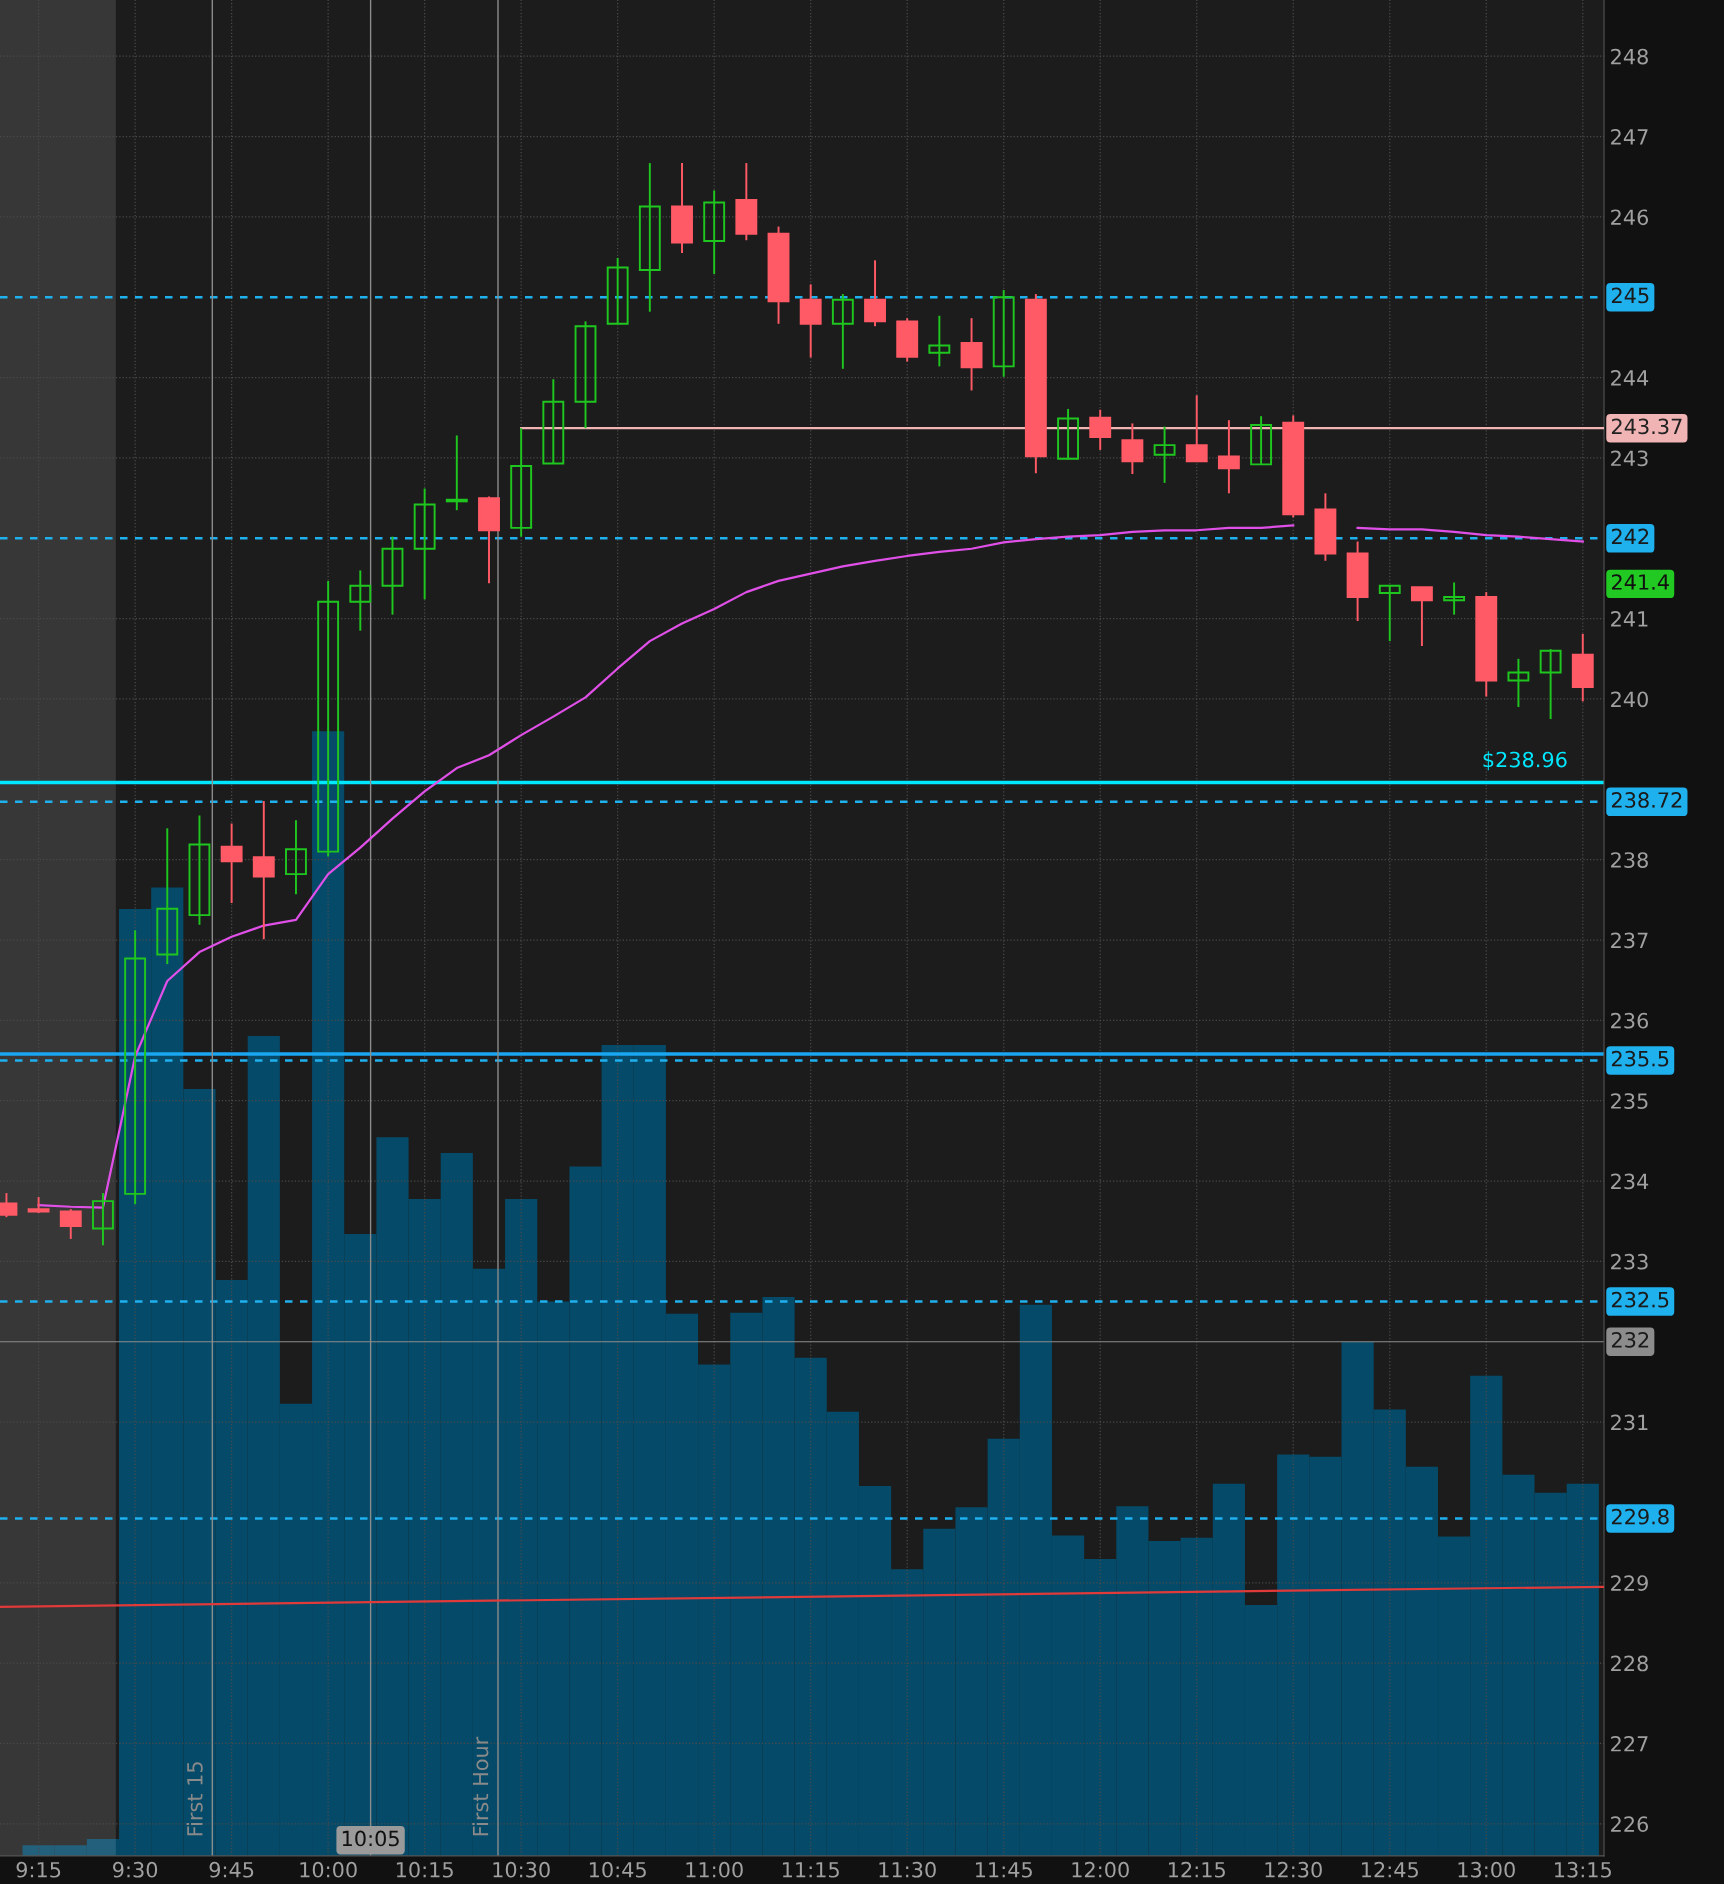 The image size is (1724, 1884). Describe the element at coordinates (810, 1870) in the screenshot. I see `x-tick-label: 11:15` at that location.